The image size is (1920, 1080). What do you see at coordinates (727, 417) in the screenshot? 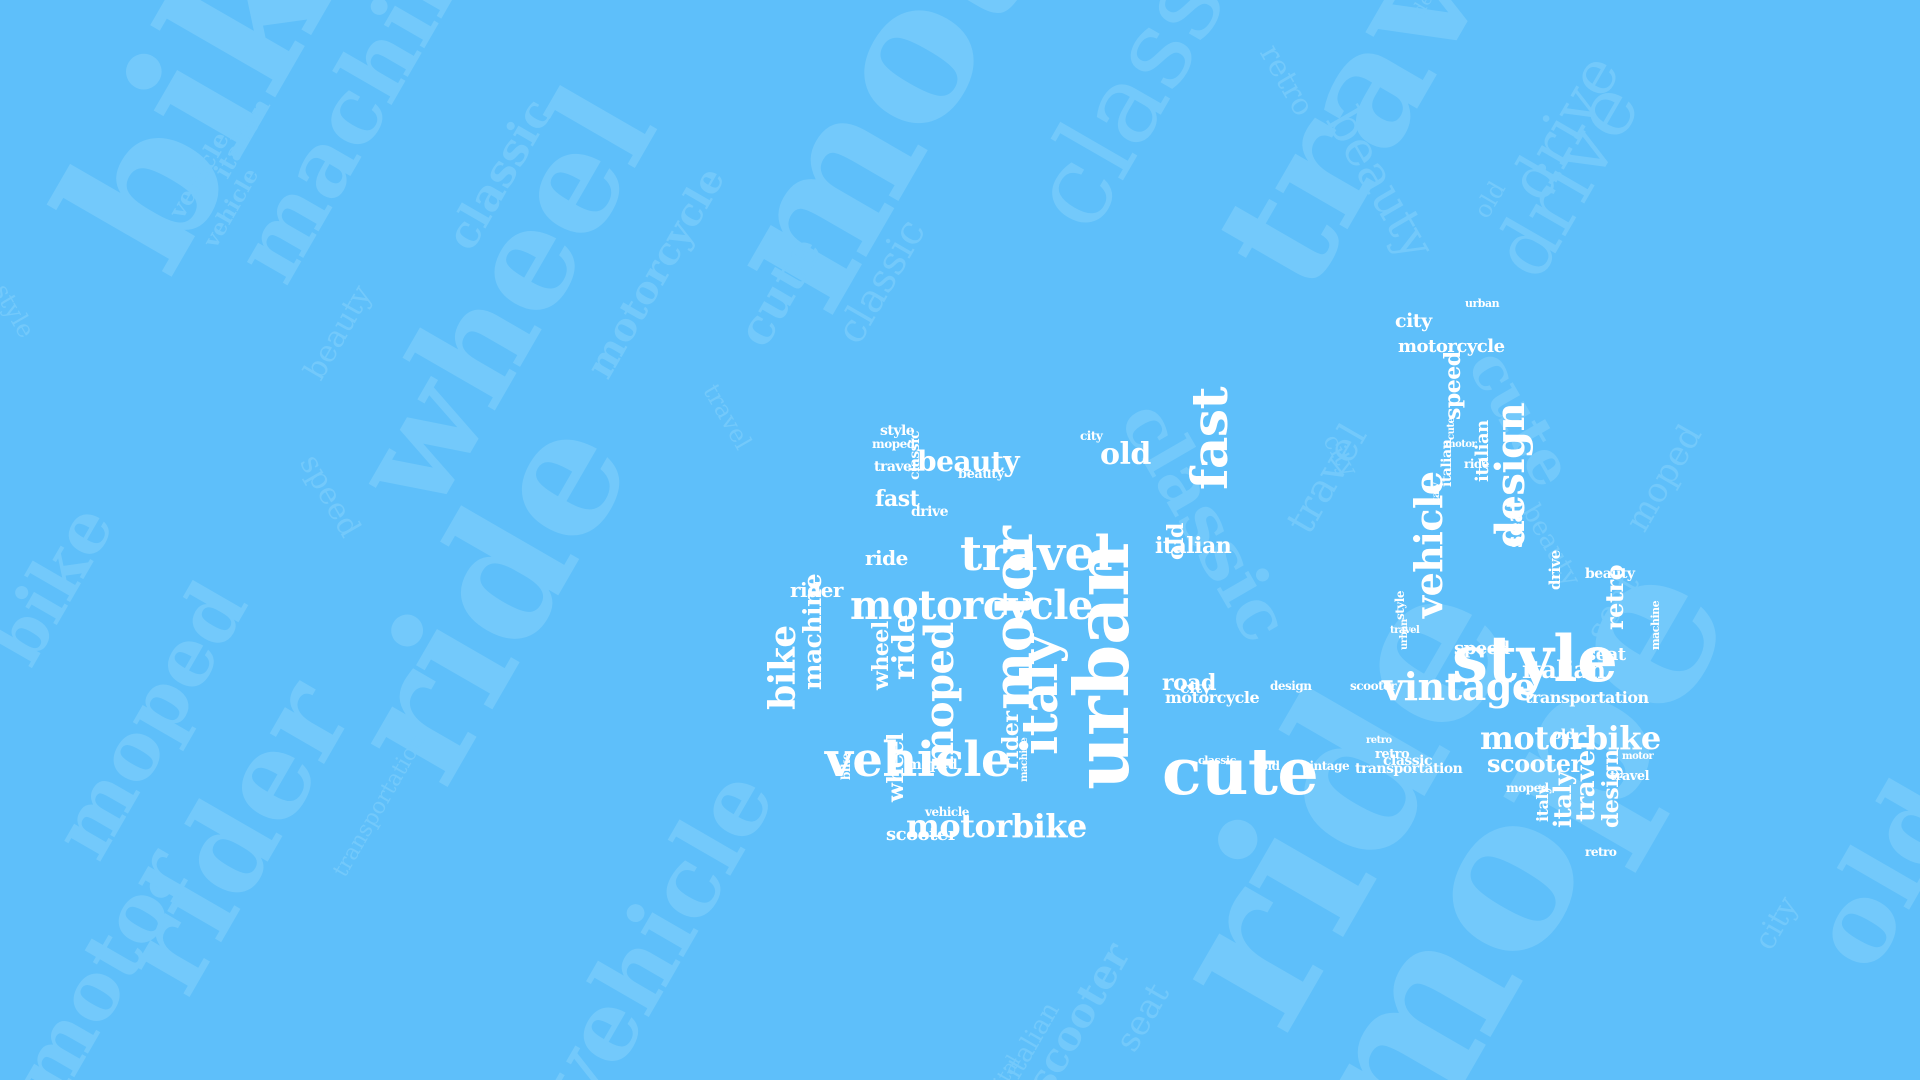
I see `bg-word: travel` at bounding box center [727, 417].